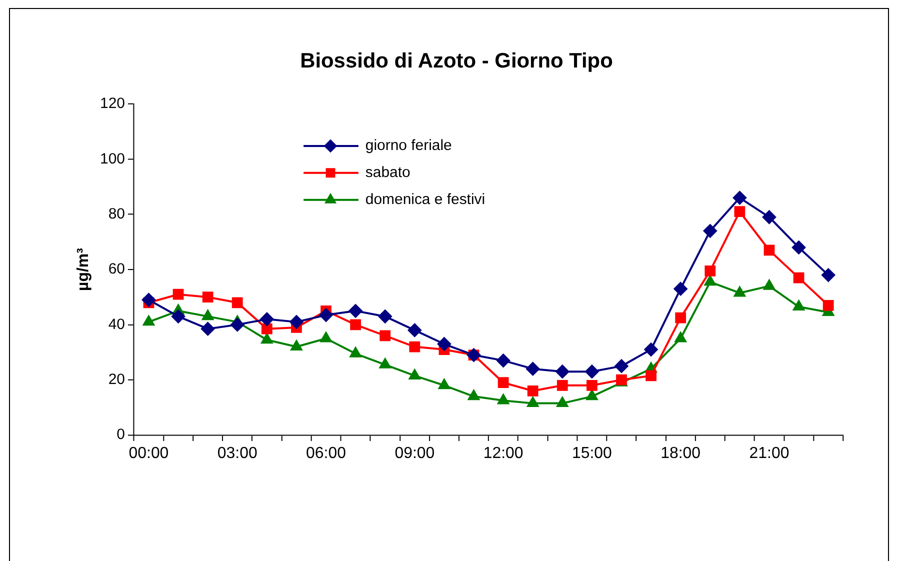  Describe the element at coordinates (425, 199) in the screenshot. I see `legend-label: domenica e festivi` at that location.